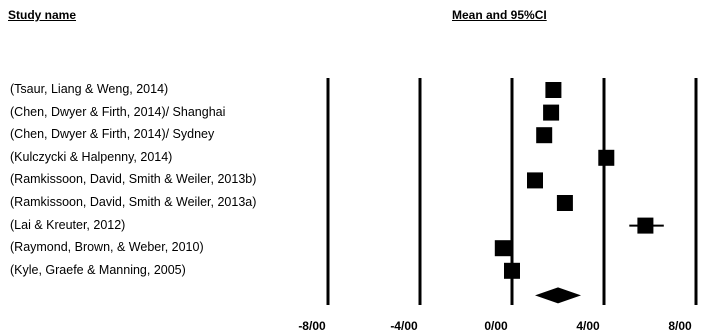 This screenshot has width=710, height=334. What do you see at coordinates (499, 15) in the screenshot?
I see `statistic-header: Mean and 95%CI` at bounding box center [499, 15].